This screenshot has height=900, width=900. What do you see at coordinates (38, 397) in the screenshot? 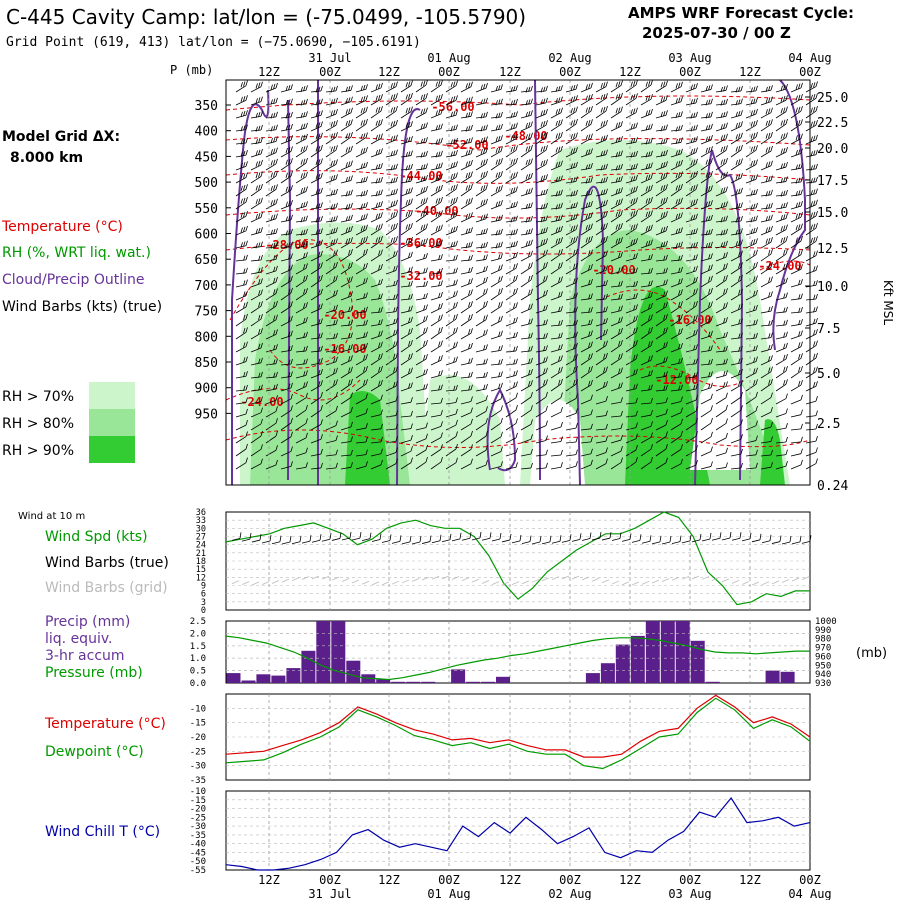
I see `rh70-label: RH > 70%` at bounding box center [38, 397].